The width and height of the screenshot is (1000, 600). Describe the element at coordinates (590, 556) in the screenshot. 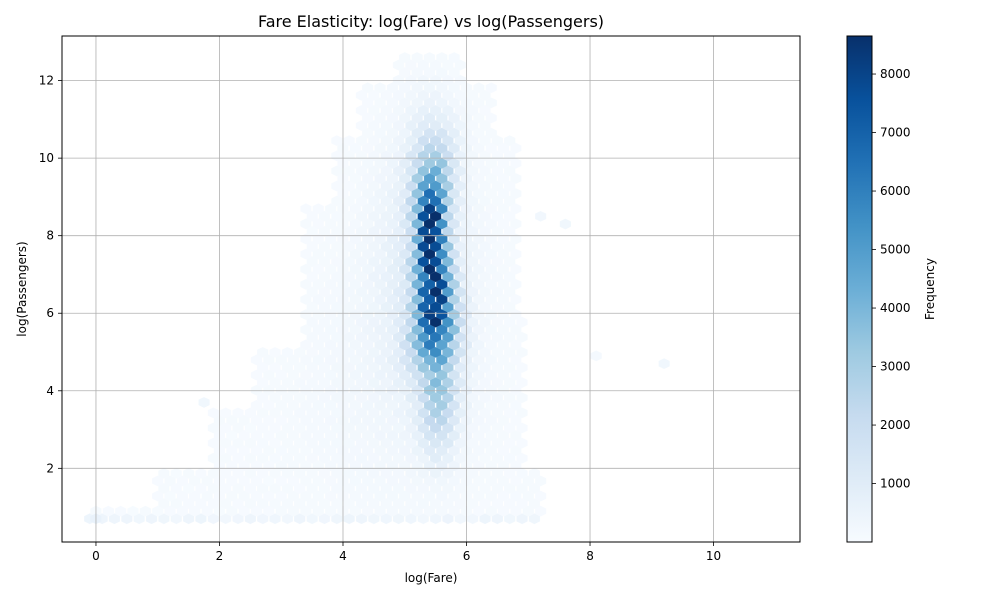

I see `x-tick-label: 8` at that location.